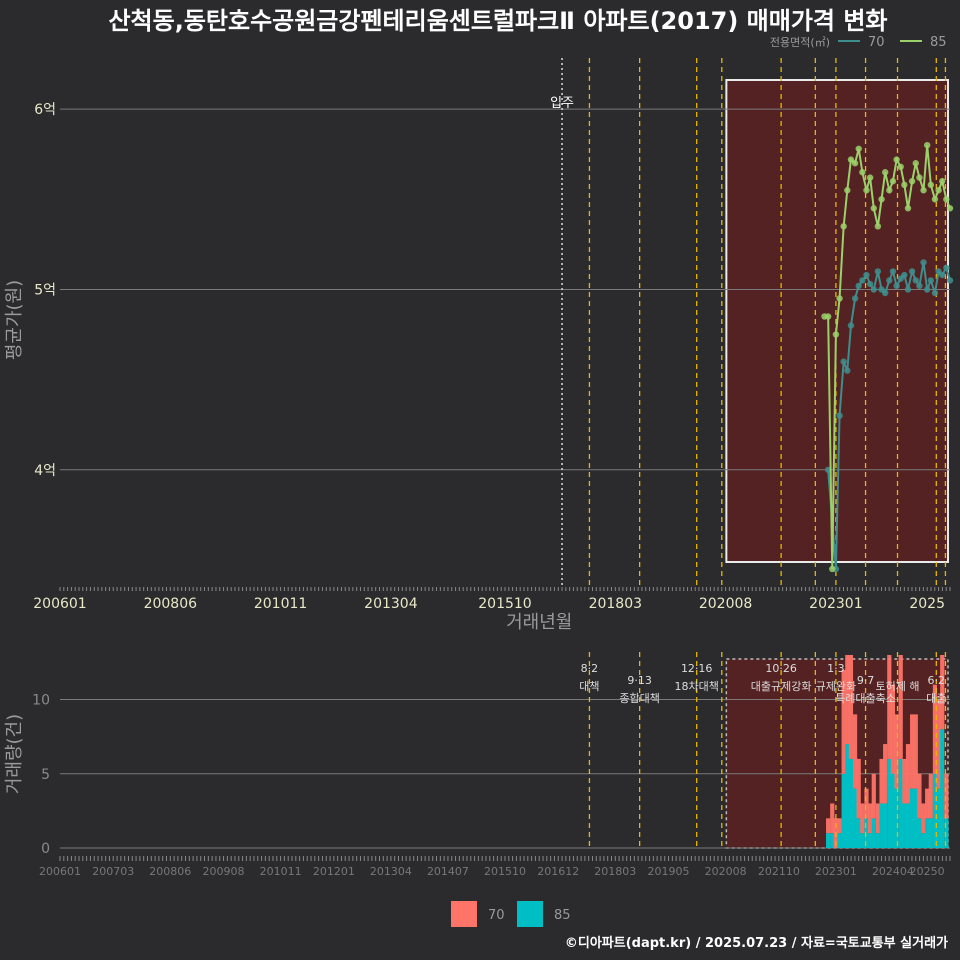 This screenshot has height=960, width=960. I want to click on policy-name-label: 토허제 해, so click(898, 686).